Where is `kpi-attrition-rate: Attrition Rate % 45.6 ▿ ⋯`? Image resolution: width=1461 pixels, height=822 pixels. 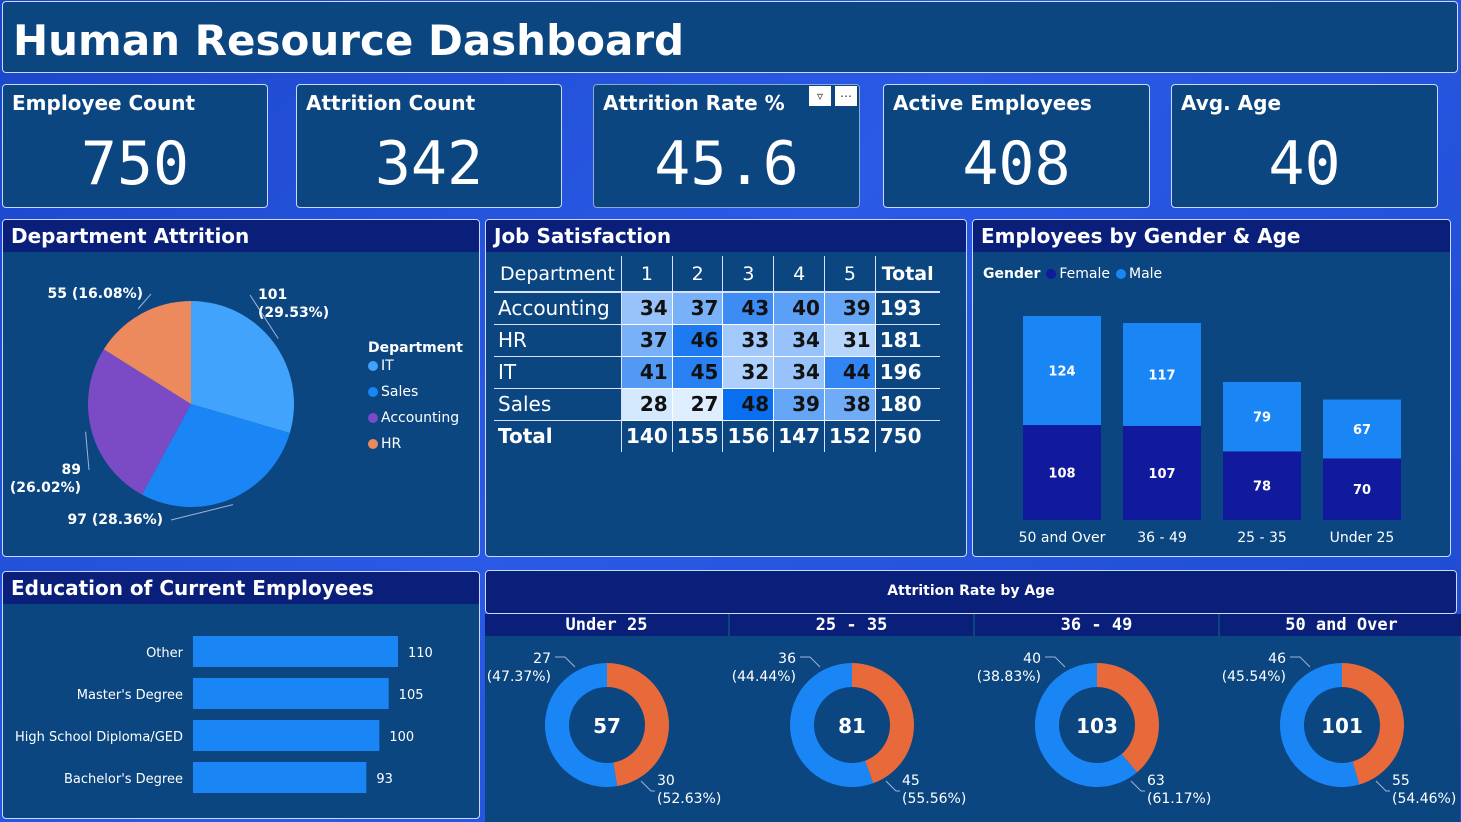 kpi-attrition-rate: Attrition Rate % 45.6 ▿ ⋯ is located at coordinates (726, 146).